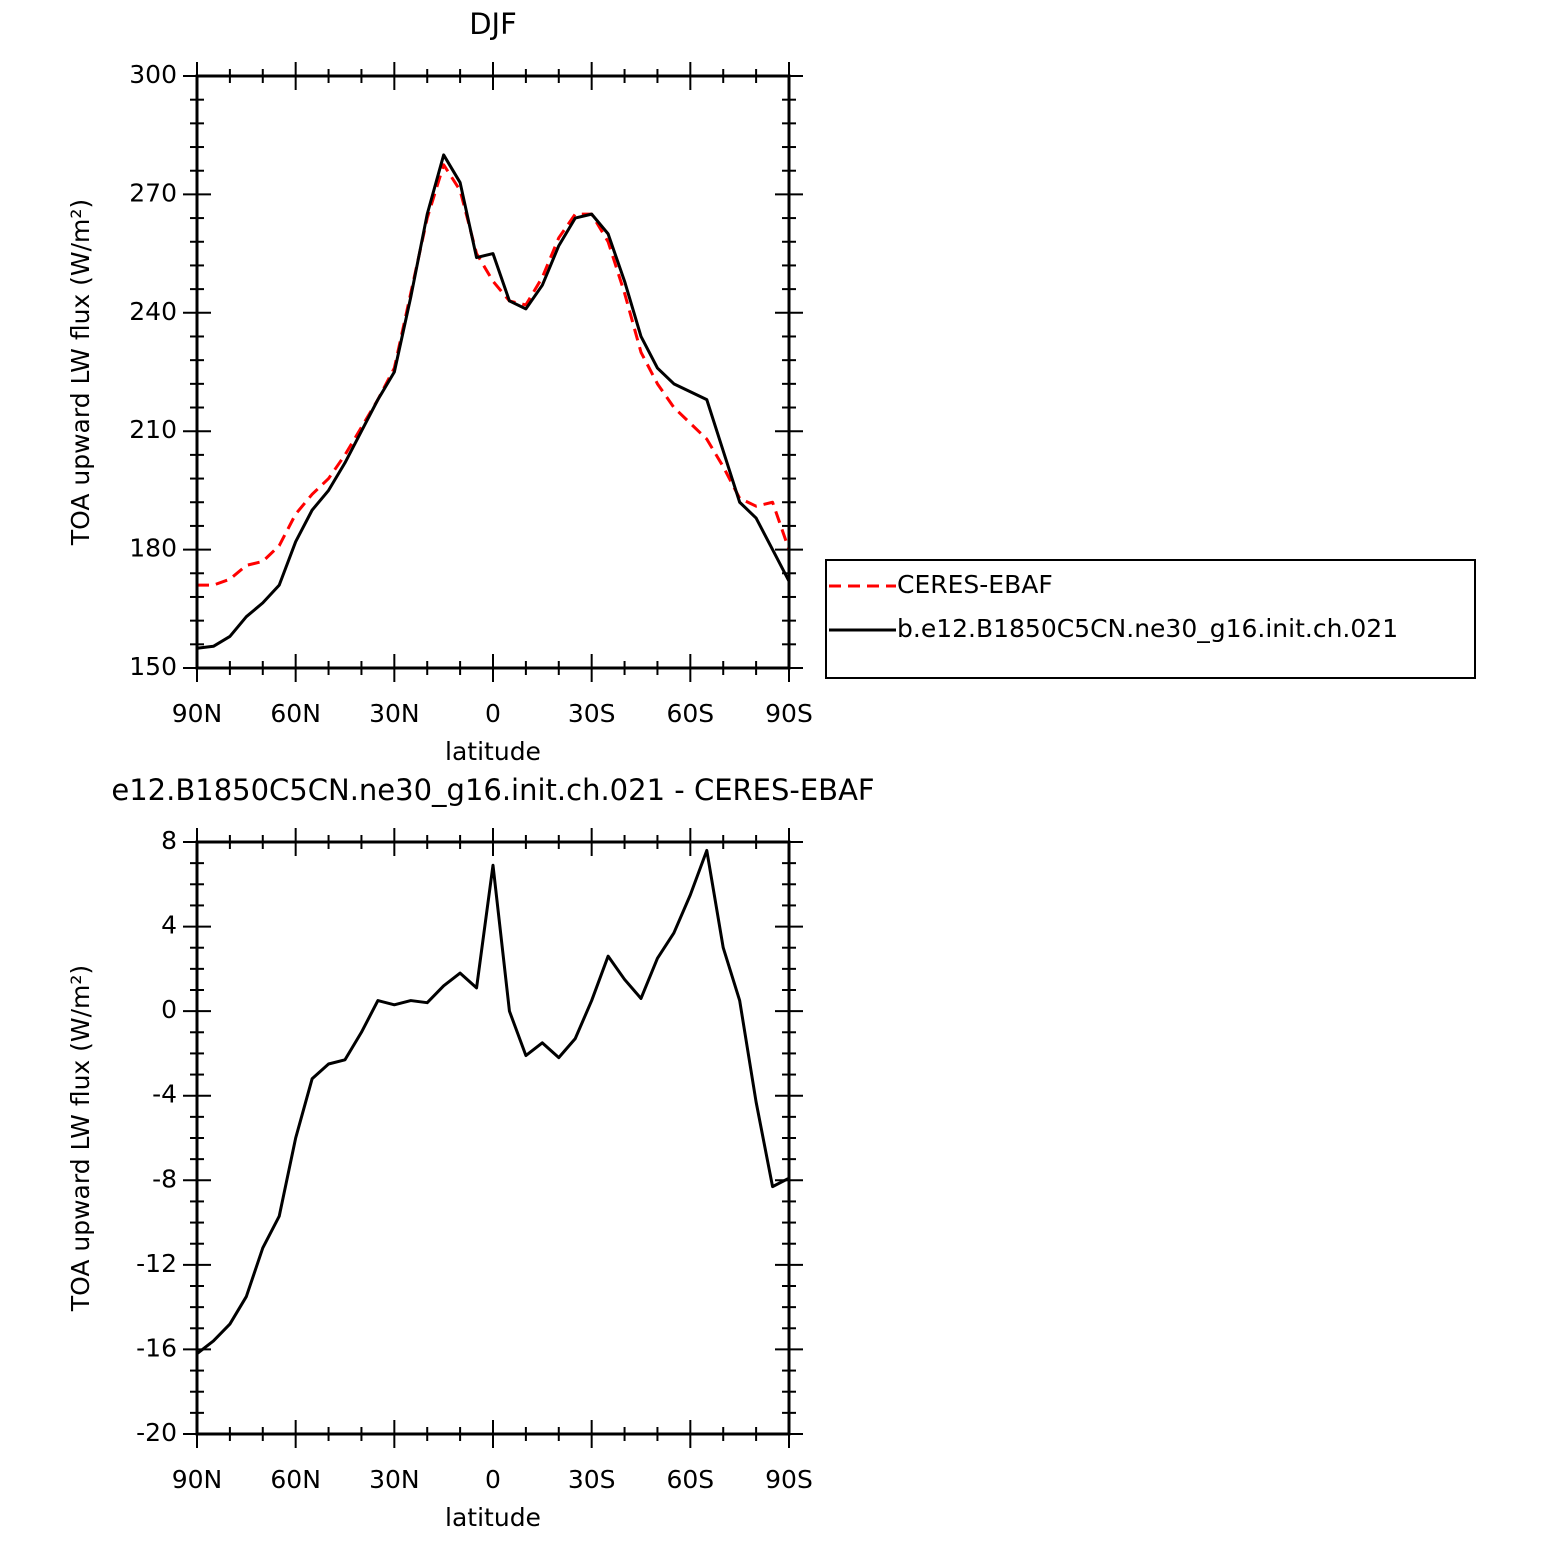  Describe the element at coordinates (164, 1094) in the screenshot. I see `y-tick-label: -4` at that location.